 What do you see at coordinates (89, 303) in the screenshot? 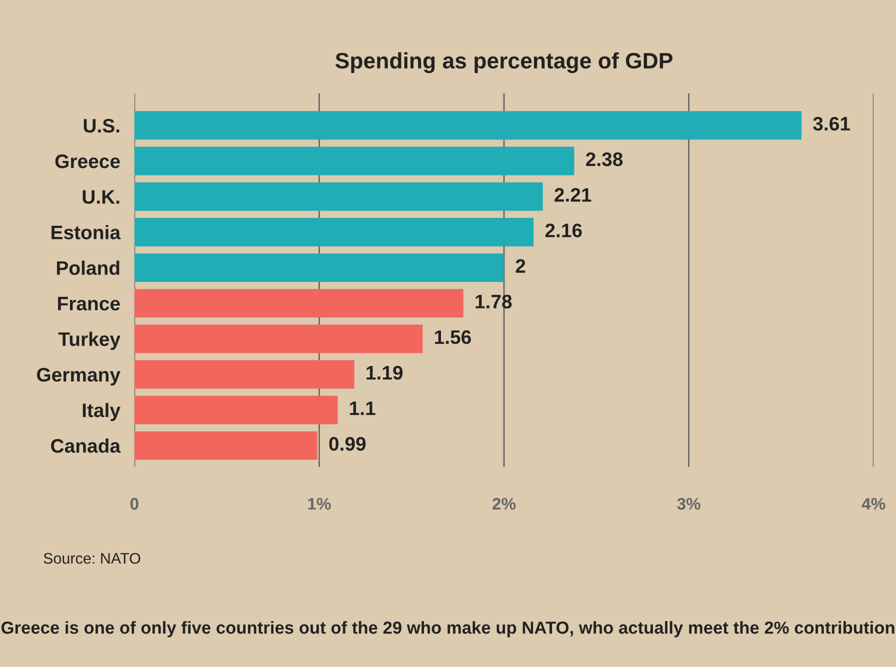
I see `y-tick-label: France` at bounding box center [89, 303].